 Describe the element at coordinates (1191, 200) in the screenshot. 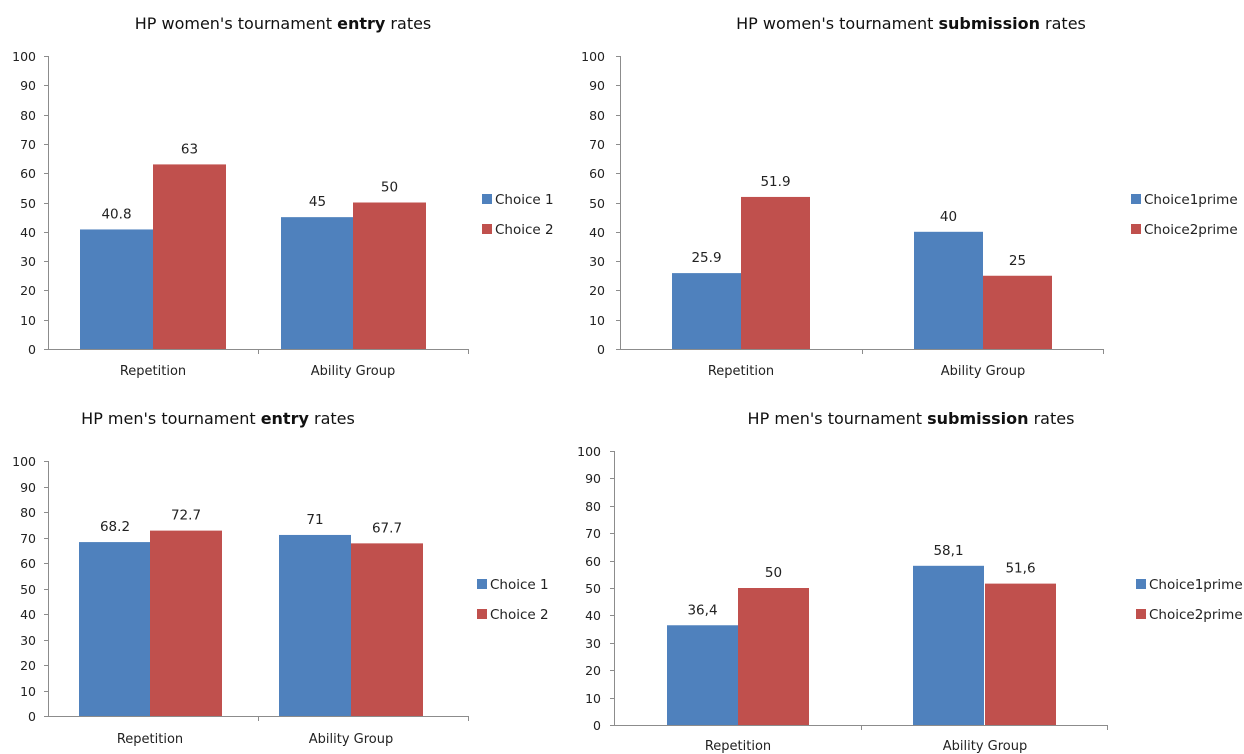

I see `legend-label: Choice1prime` at that location.